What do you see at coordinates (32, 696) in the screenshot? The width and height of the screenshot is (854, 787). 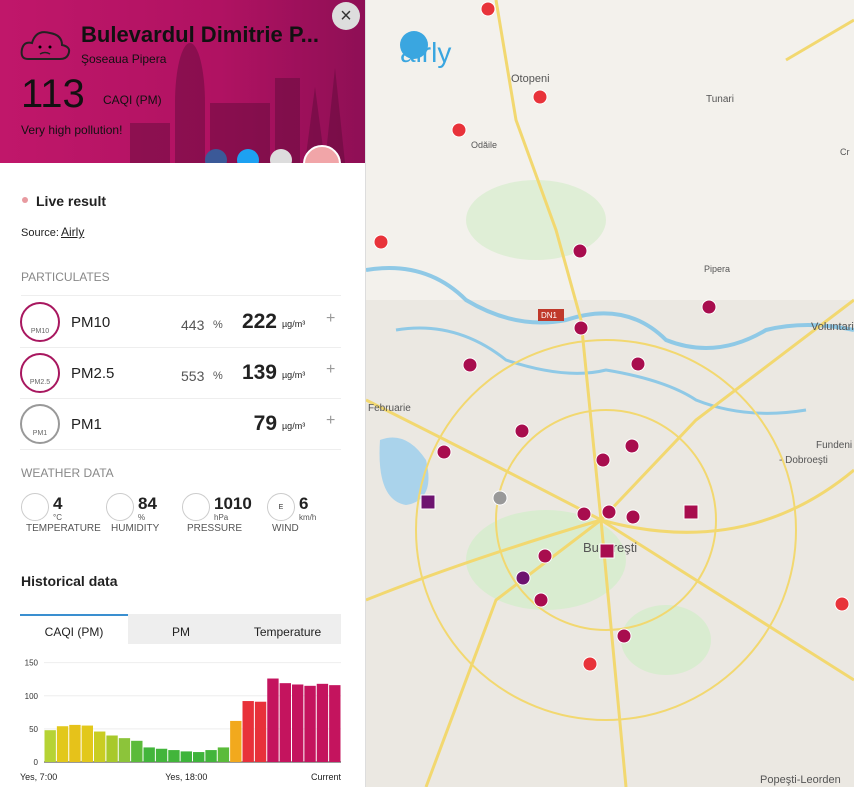 I see `y-tick-label: 100` at bounding box center [32, 696].